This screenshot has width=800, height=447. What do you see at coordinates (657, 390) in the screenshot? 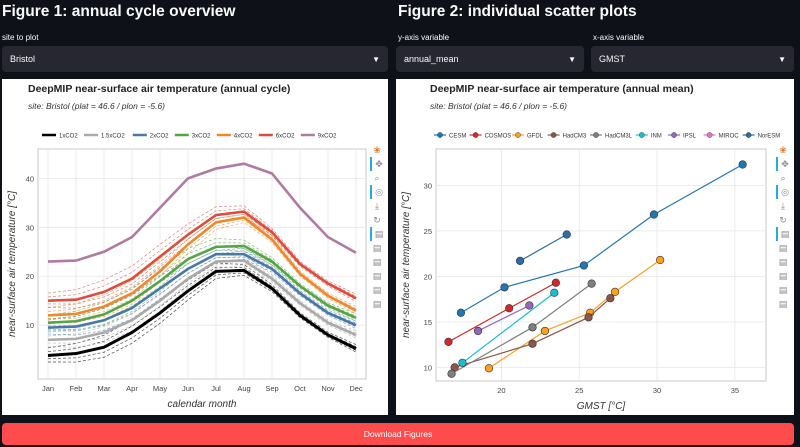
I see `x-tick-label: 30` at bounding box center [657, 390].